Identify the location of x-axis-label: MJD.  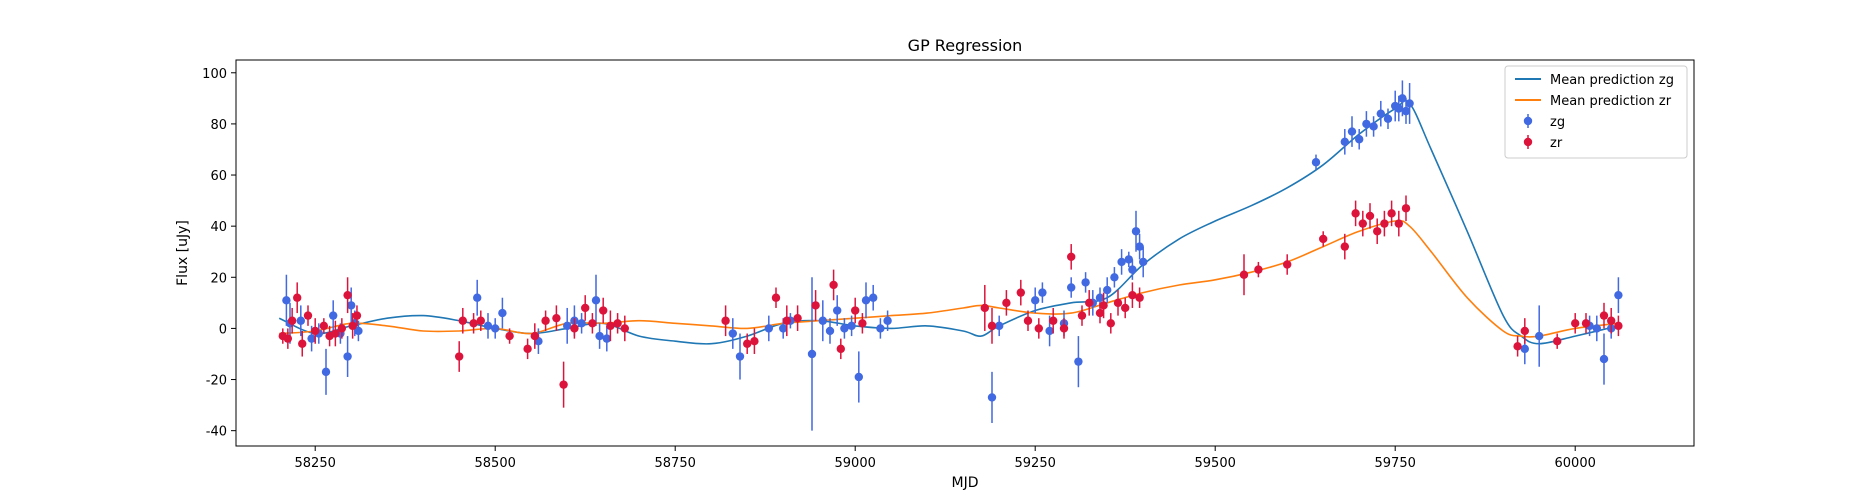
(965, 483).